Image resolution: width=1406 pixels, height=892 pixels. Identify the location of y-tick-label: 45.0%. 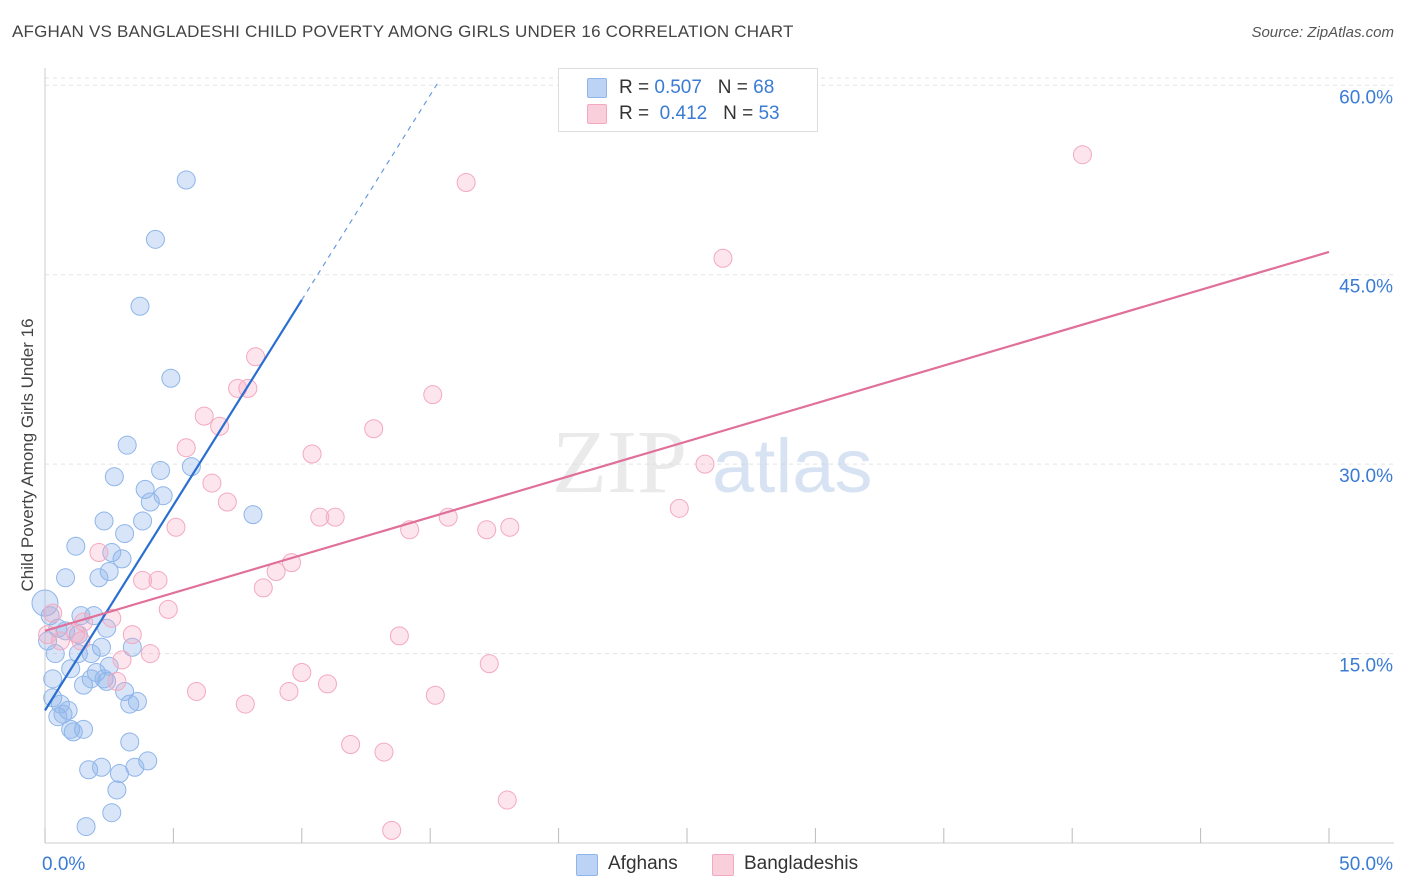
(1366, 287).